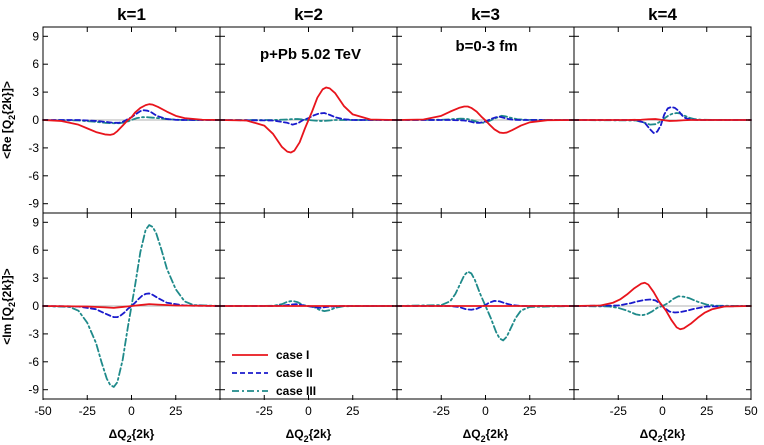 This screenshot has height=445, width=764. Describe the element at coordinates (292, 355) in the screenshot. I see `legend-label: case I` at that location.